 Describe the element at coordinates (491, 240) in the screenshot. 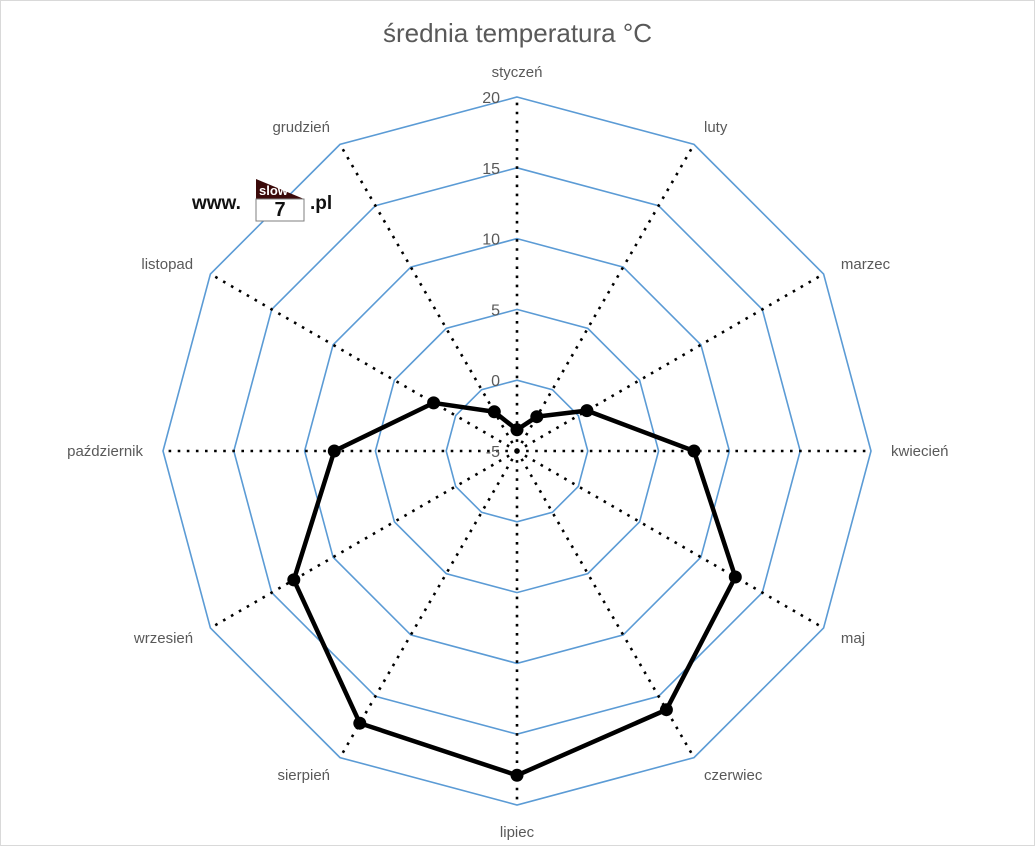

I see `radial-tick-label: 10` at that location.